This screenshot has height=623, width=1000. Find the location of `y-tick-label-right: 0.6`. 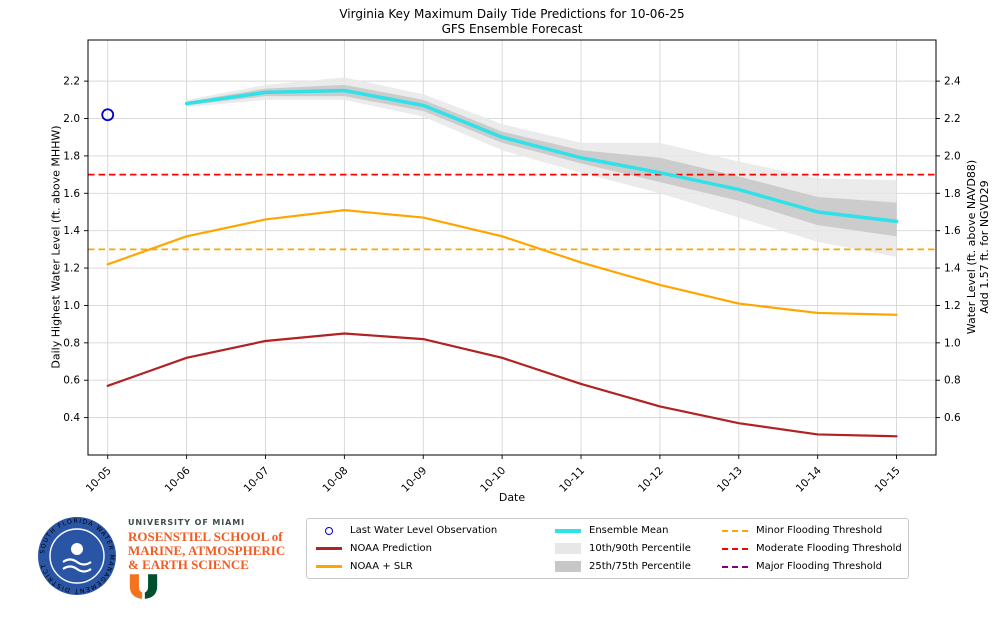

y-tick-label-right: 0.6 is located at coordinates (952, 418).